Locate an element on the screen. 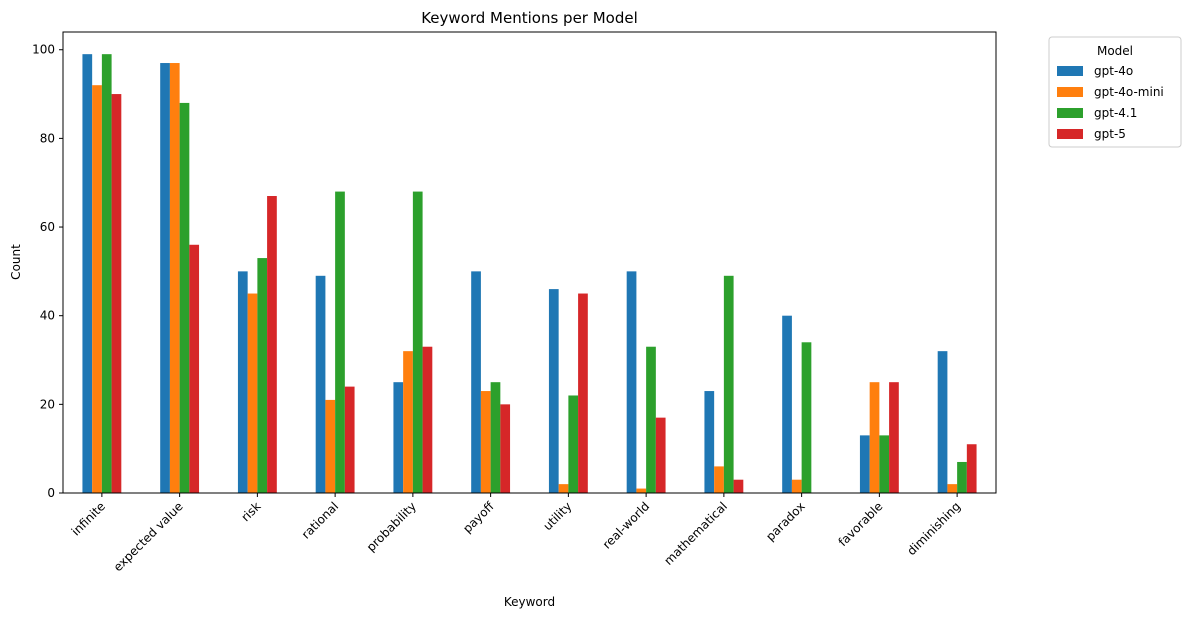 This screenshot has height=618, width=1189. x-tick-label: mathematical is located at coordinates (695, 533).